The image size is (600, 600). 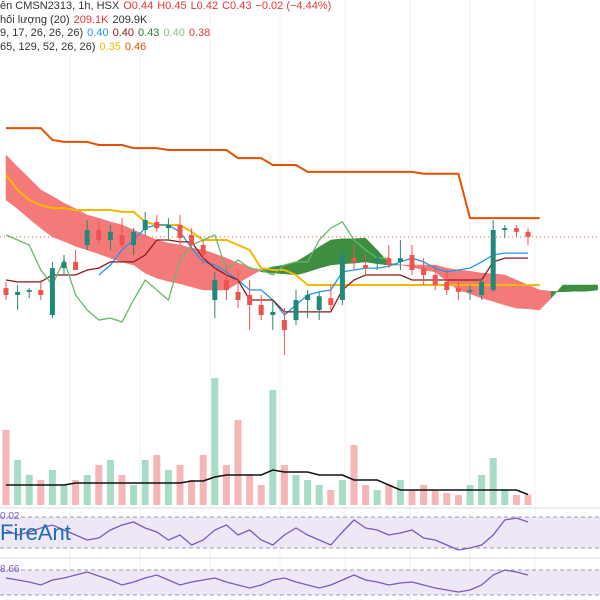 I want to click on oscillator-line, so click(x=267, y=534).